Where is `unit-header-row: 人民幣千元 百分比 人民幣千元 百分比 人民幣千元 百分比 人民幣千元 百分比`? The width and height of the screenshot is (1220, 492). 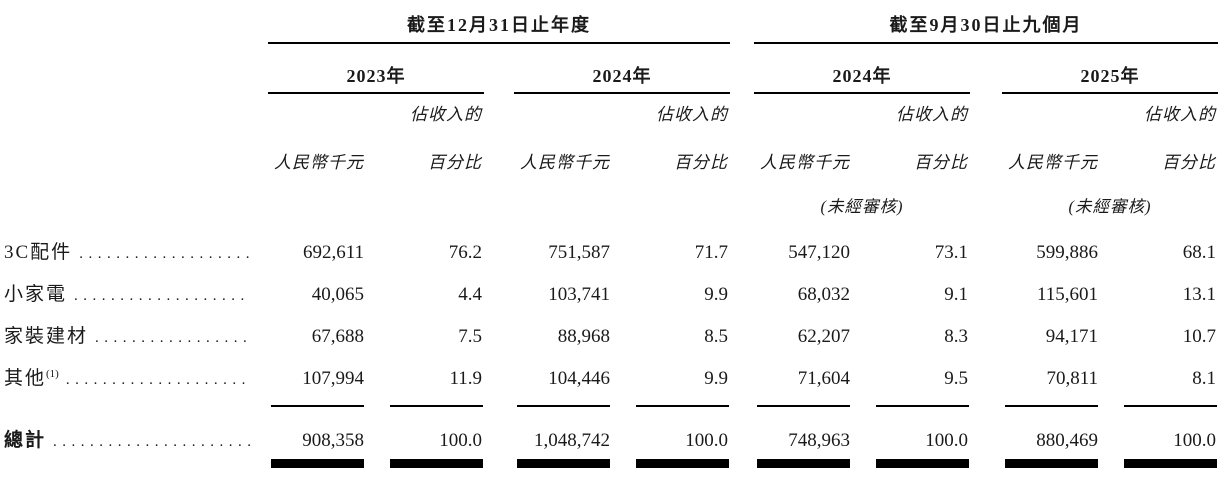
unit-header-row: 人民幣千元 百分比 人民幣千元 百分比 人民幣千元 百分比 人民幣千元 百分比 is located at coordinates (609, 149).